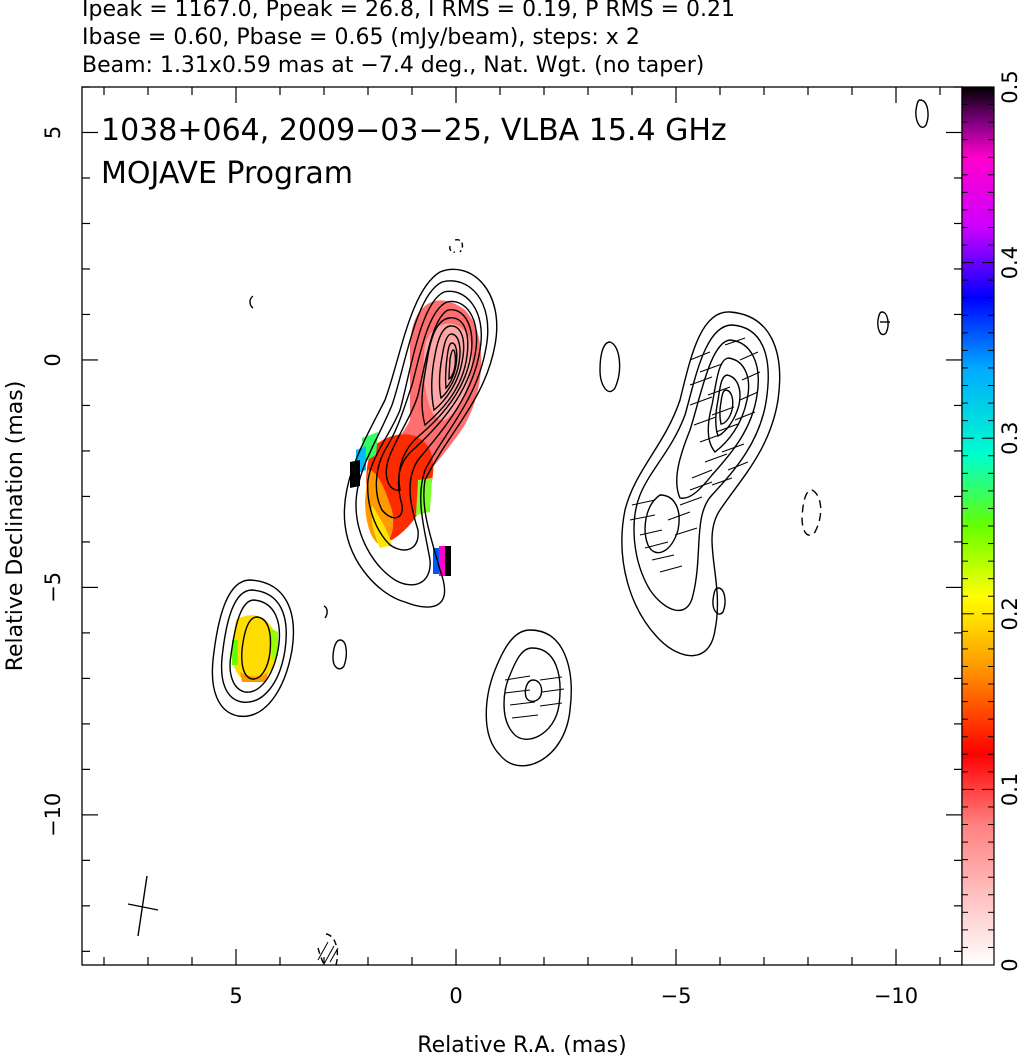 This screenshot has width=1022, height=1060. Describe the element at coordinates (455, 996) in the screenshot. I see `x-tick-label: 0` at that location.